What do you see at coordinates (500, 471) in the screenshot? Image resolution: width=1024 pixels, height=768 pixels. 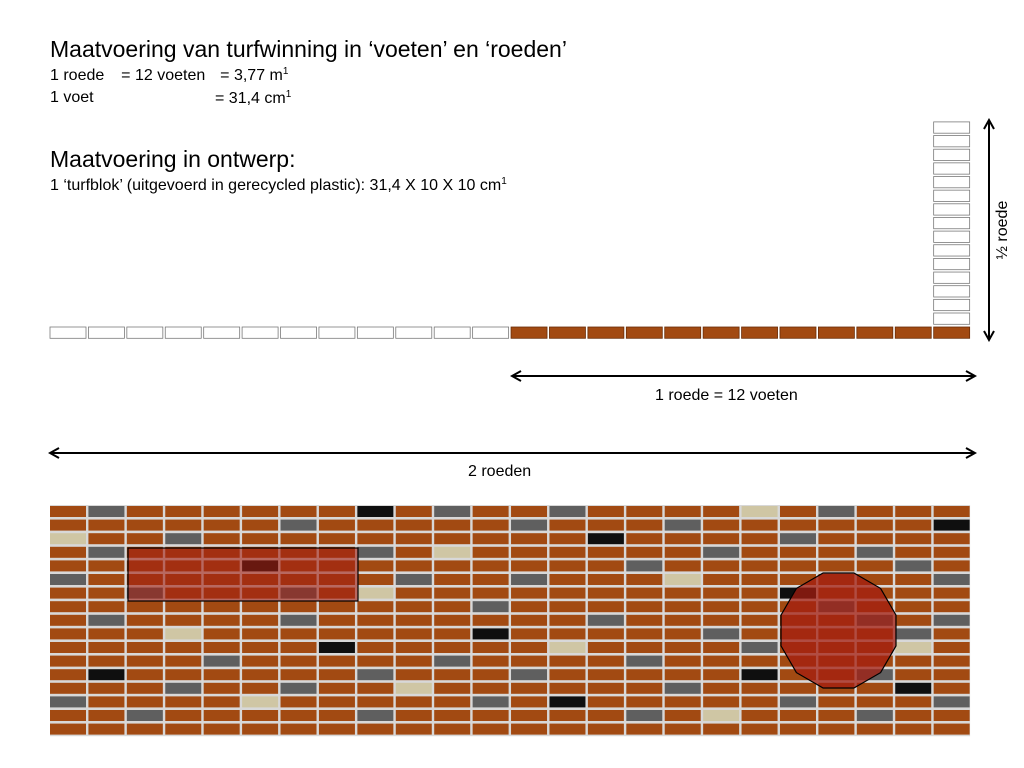 I see `label-two-roeden: 2 roeden` at bounding box center [500, 471].